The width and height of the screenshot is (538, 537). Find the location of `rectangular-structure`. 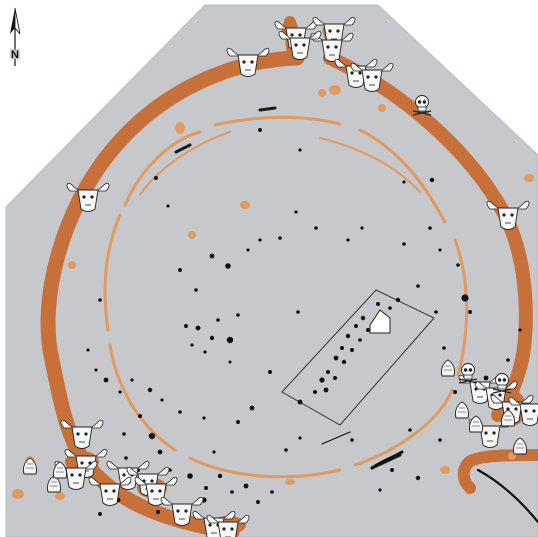

rectangular-structure is located at coordinates (358, 357).